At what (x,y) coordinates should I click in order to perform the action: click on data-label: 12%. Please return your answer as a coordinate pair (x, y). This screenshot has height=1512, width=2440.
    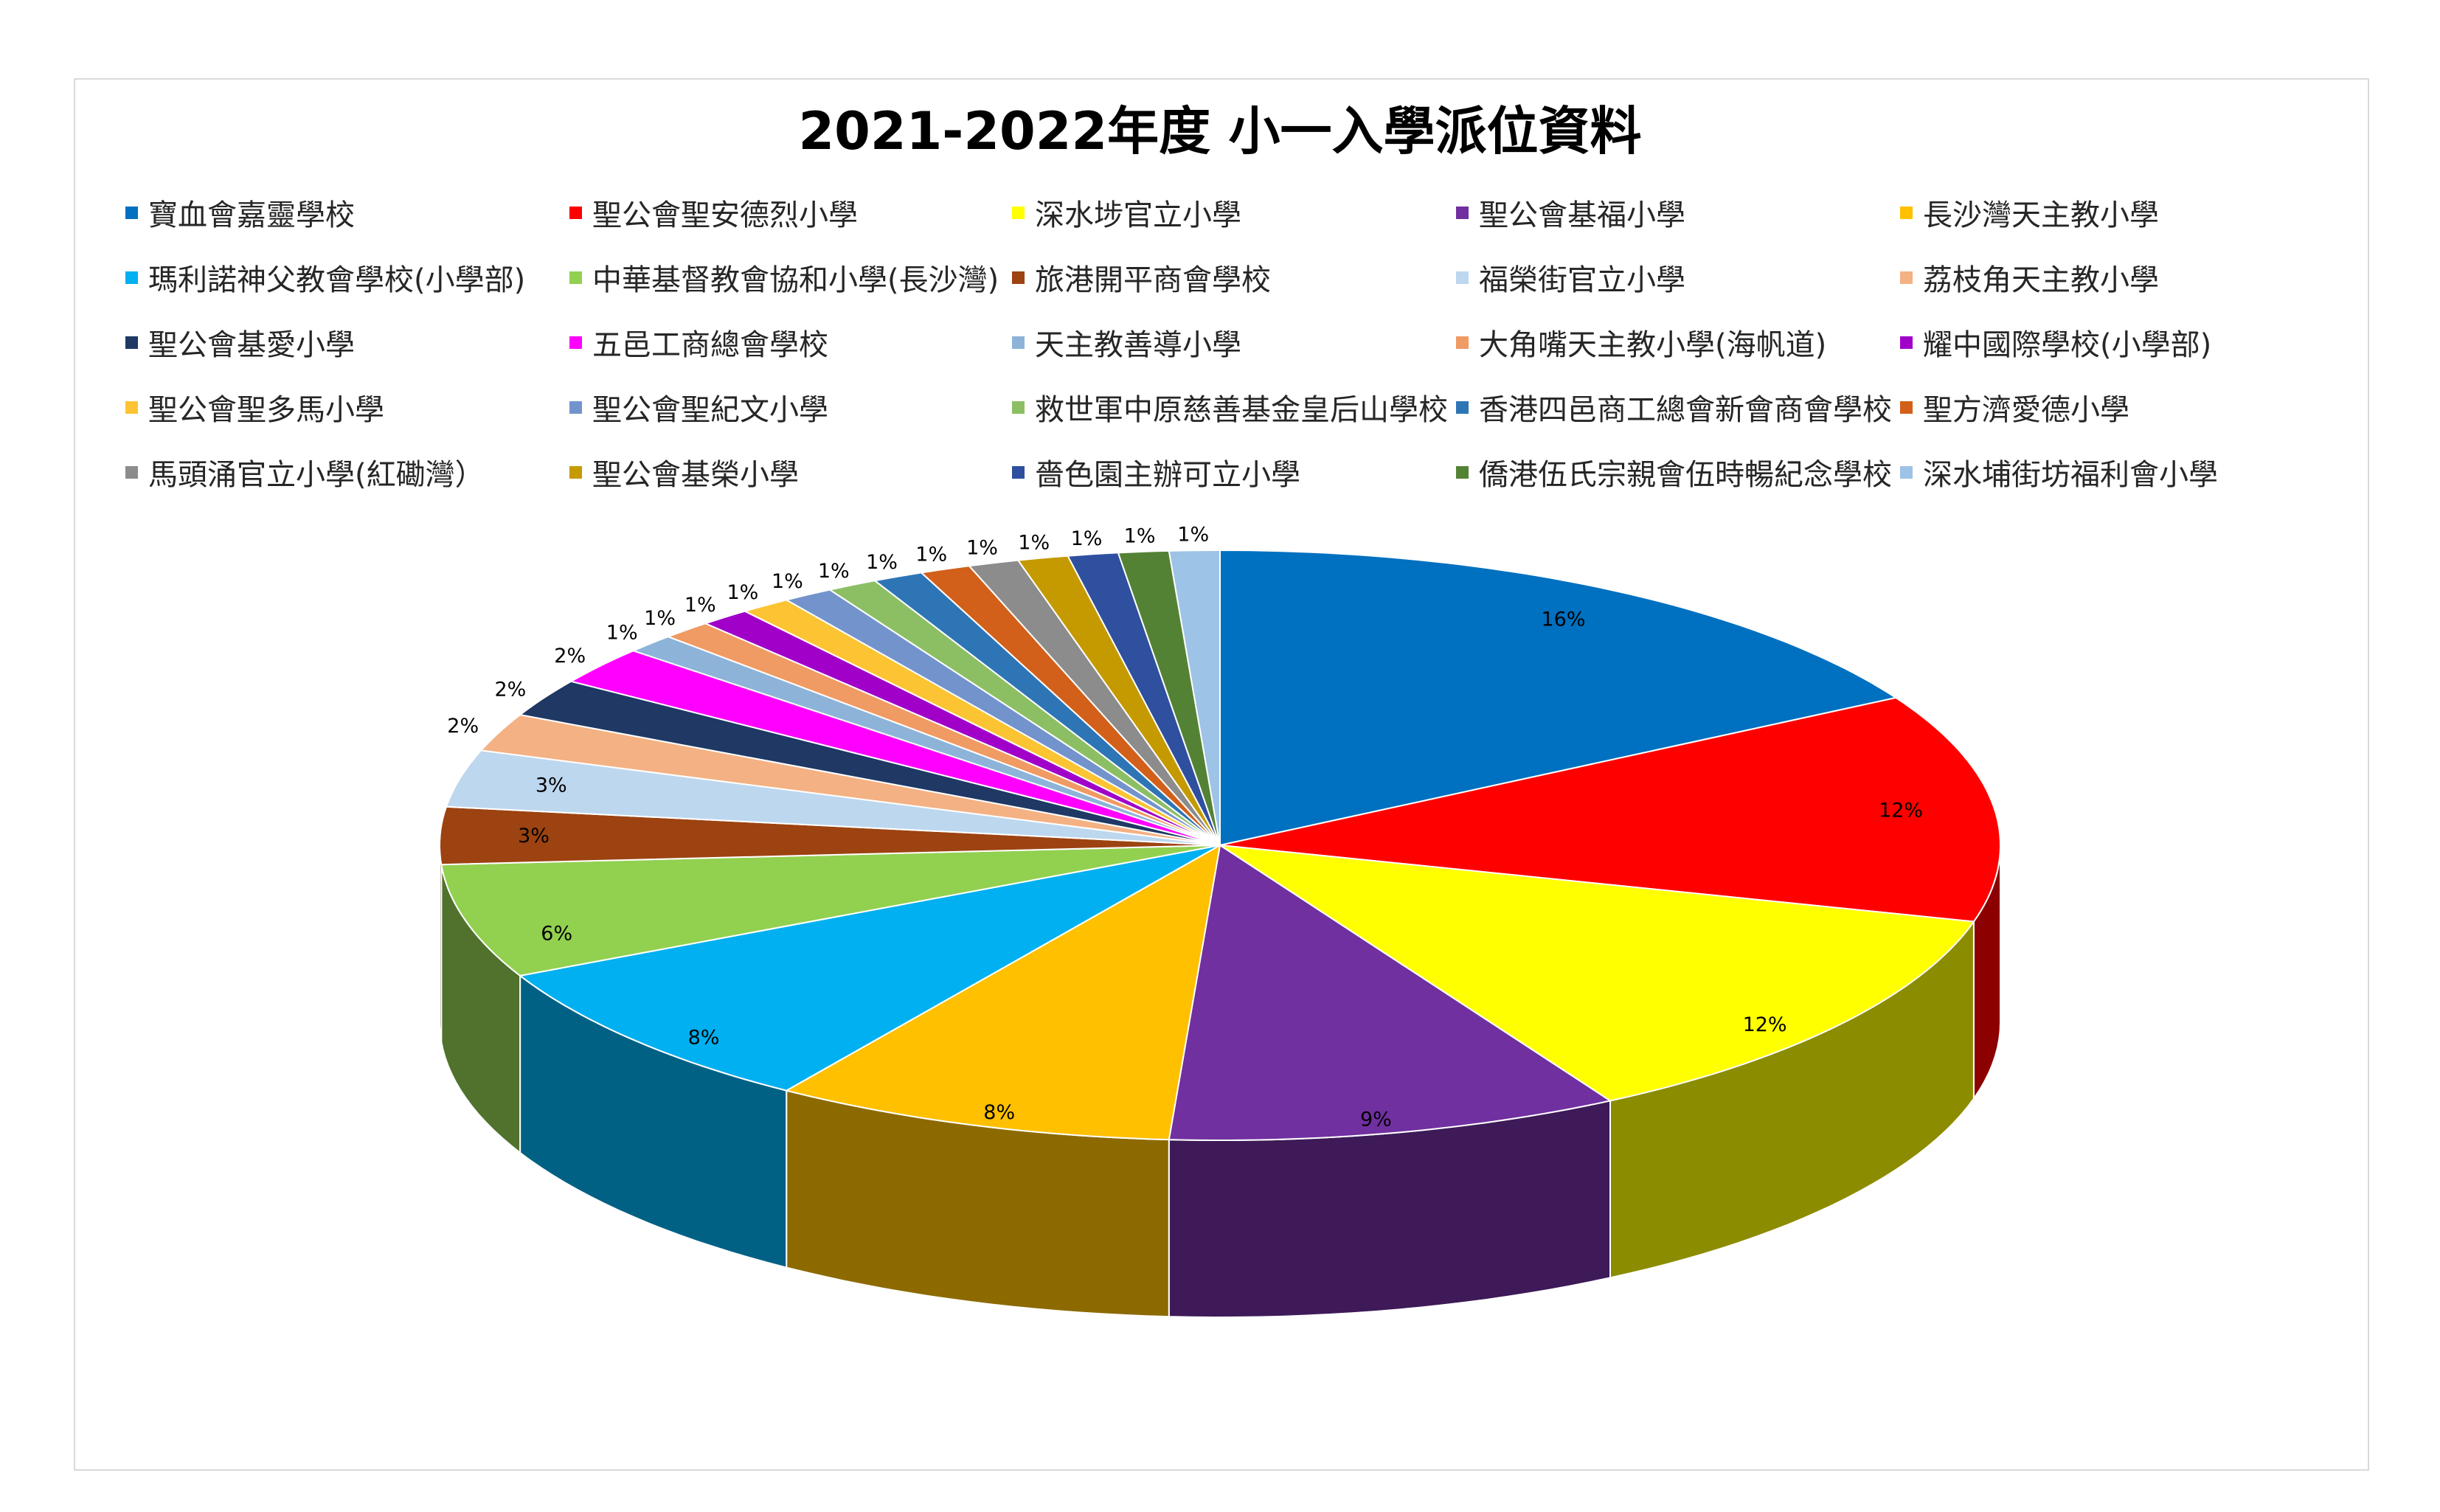
    Looking at the image, I should click on (1765, 1024).